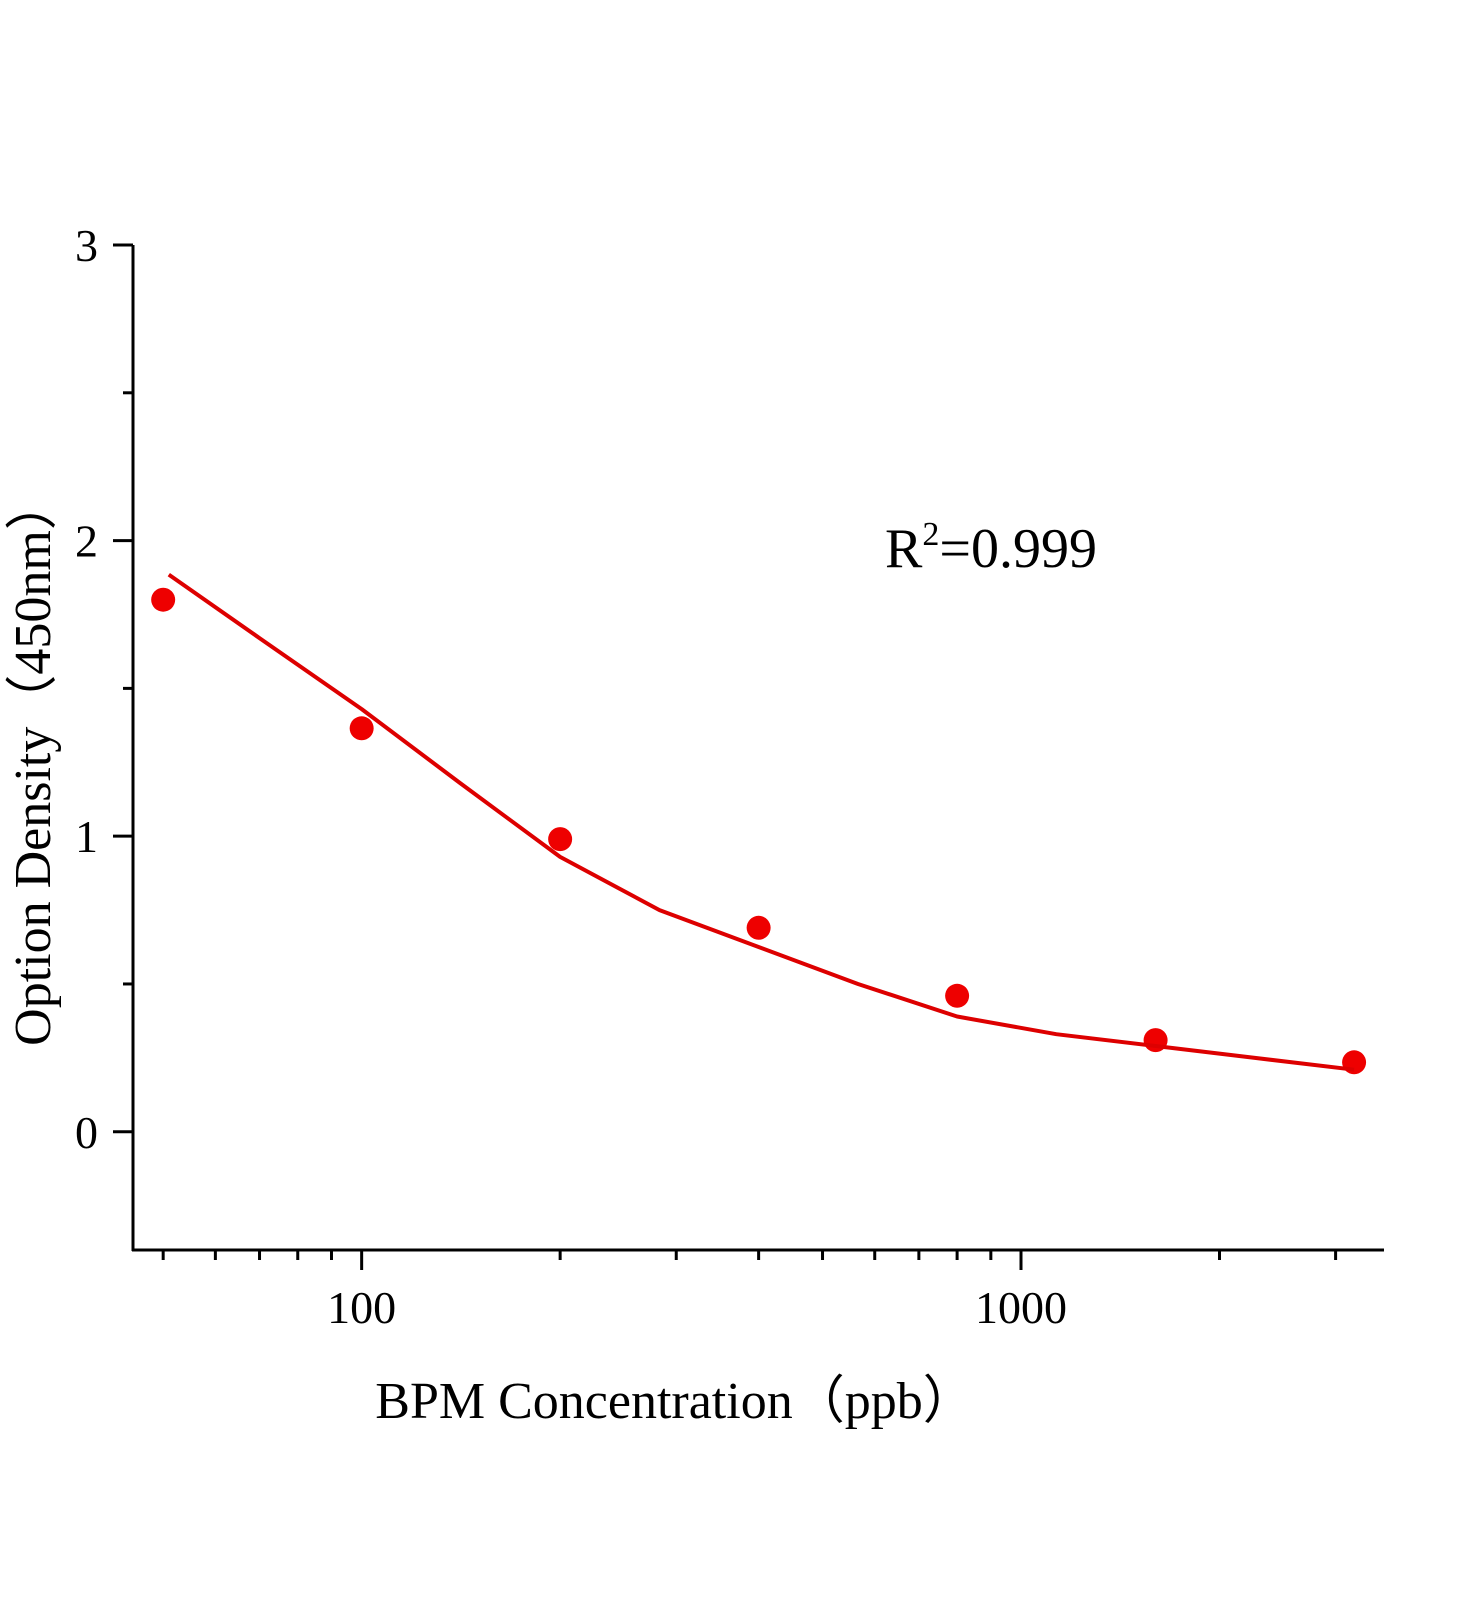 Image resolution: width=1472 pixels, height=1600 pixels. What do you see at coordinates (904, 549) in the screenshot?
I see `annotation-text: R` at bounding box center [904, 549].